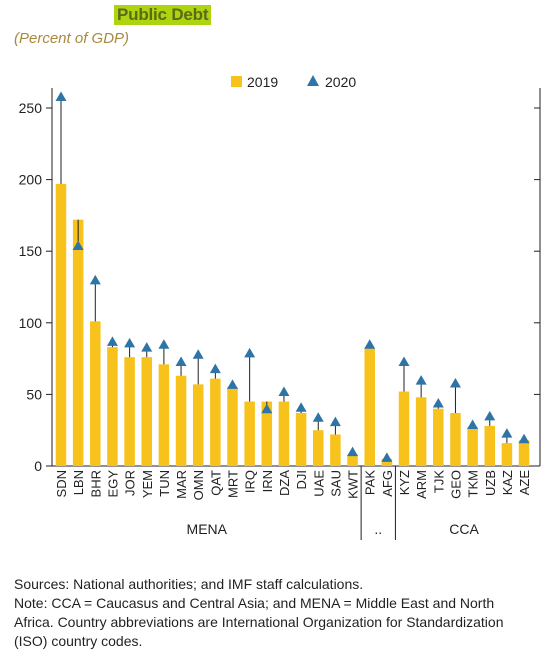 This screenshot has width=560, height=664. What do you see at coordinates (31, 323) in the screenshot?
I see `y-tick-label: 100` at bounding box center [31, 323].